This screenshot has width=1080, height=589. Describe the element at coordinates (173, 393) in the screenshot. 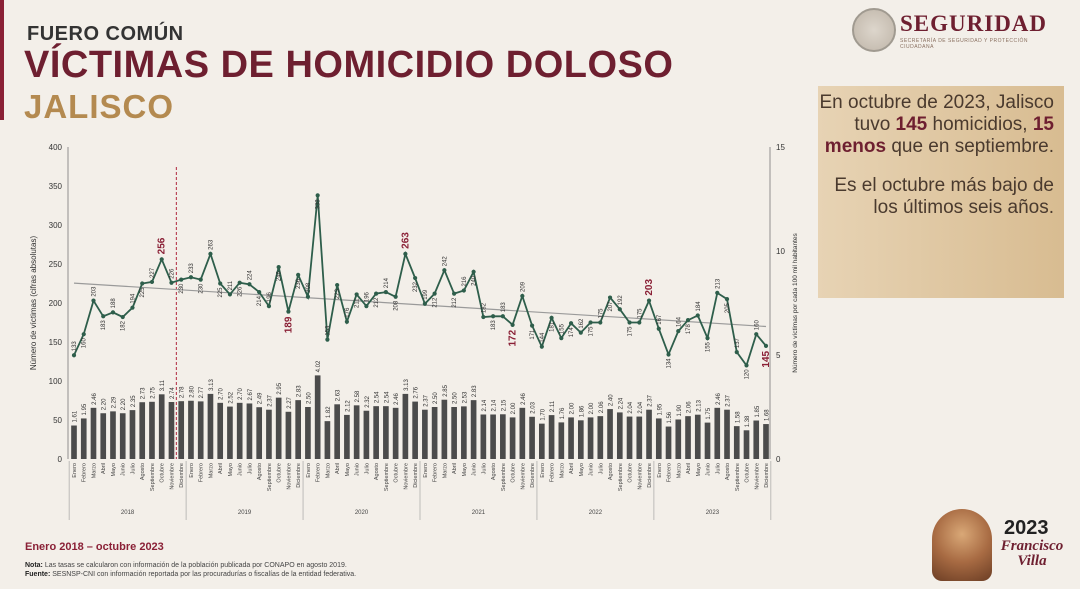

I see `rate-bar-label: 2.74` at that location.